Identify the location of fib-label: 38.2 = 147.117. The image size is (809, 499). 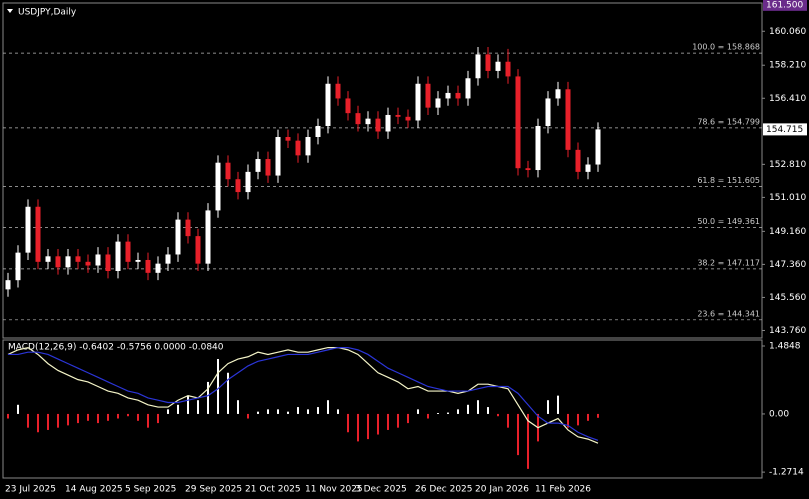
(728, 262).